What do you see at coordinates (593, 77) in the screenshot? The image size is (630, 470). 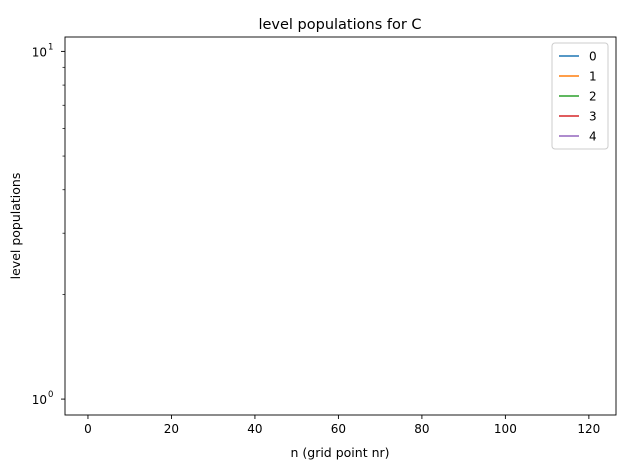 I see `legend-label: 1` at bounding box center [593, 77].